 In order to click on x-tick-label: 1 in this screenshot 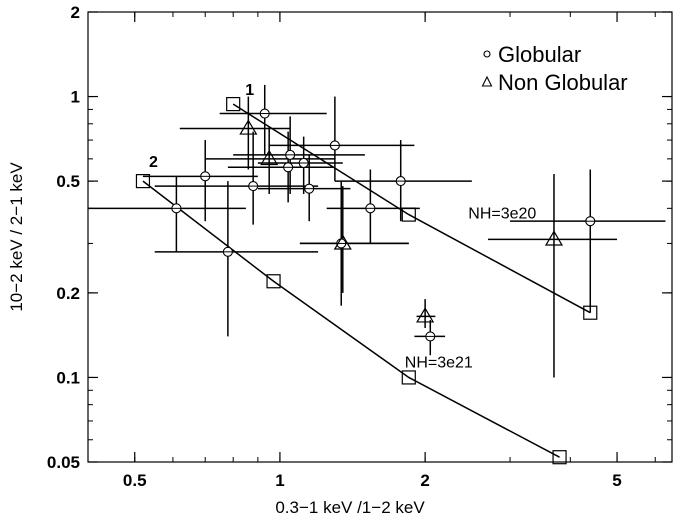, I will do `click(279, 480)`.